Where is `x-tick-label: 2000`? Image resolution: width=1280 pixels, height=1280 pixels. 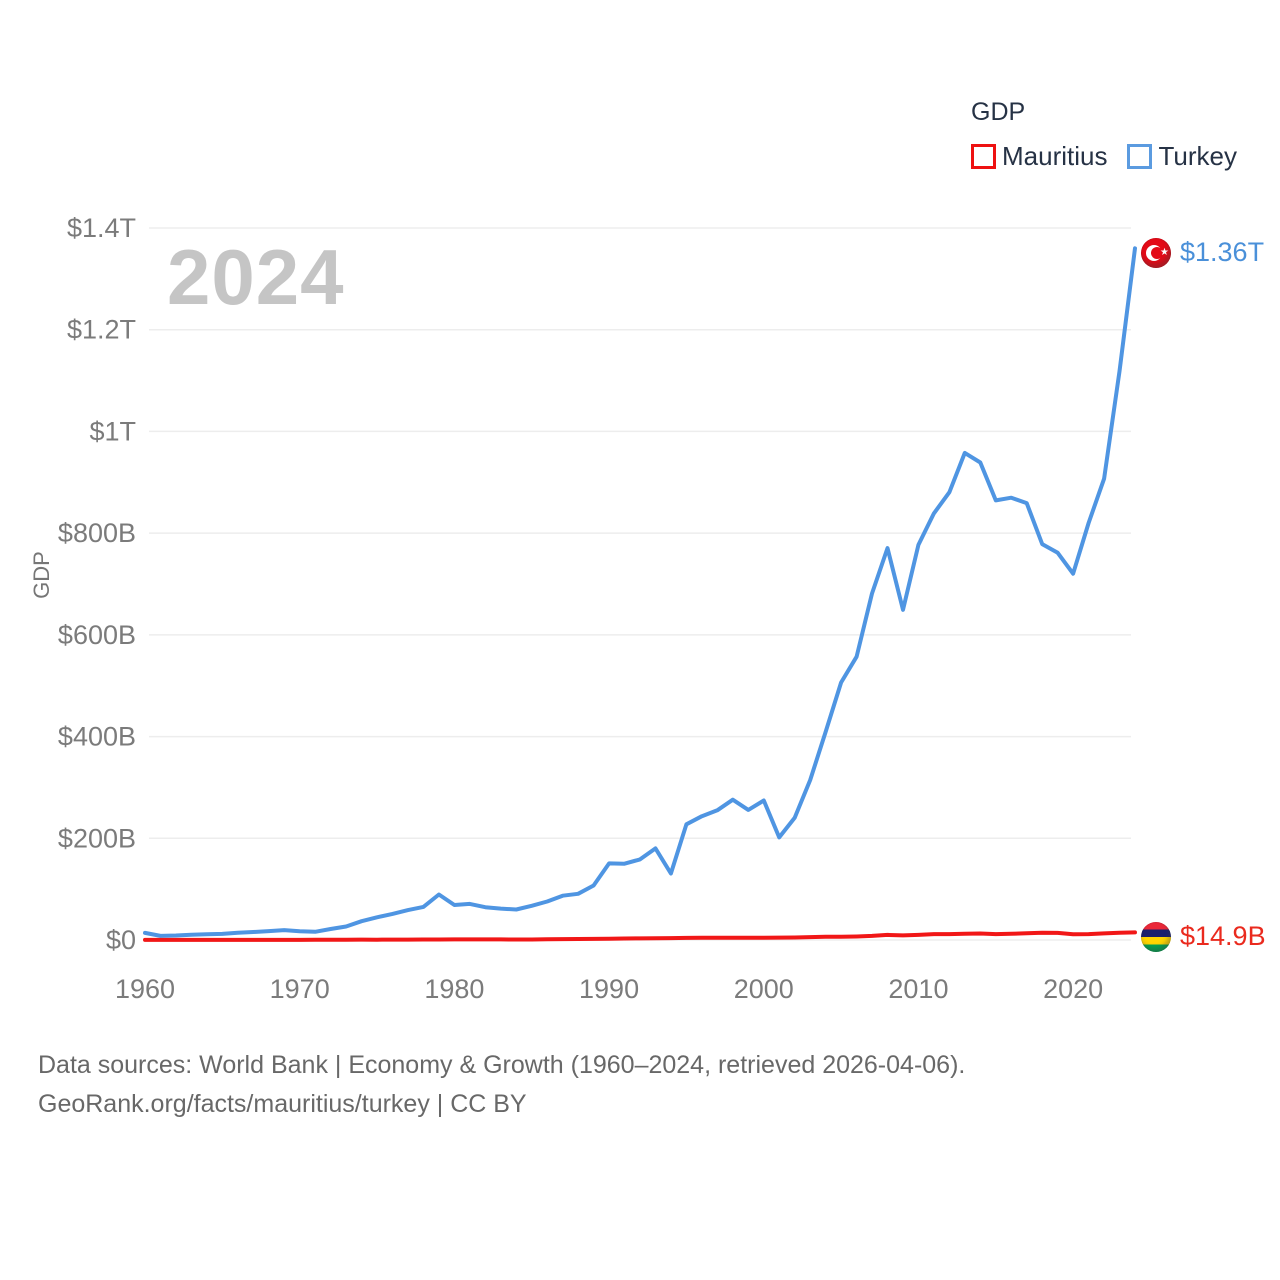 x-tick-label: 2000 is located at coordinates (764, 989).